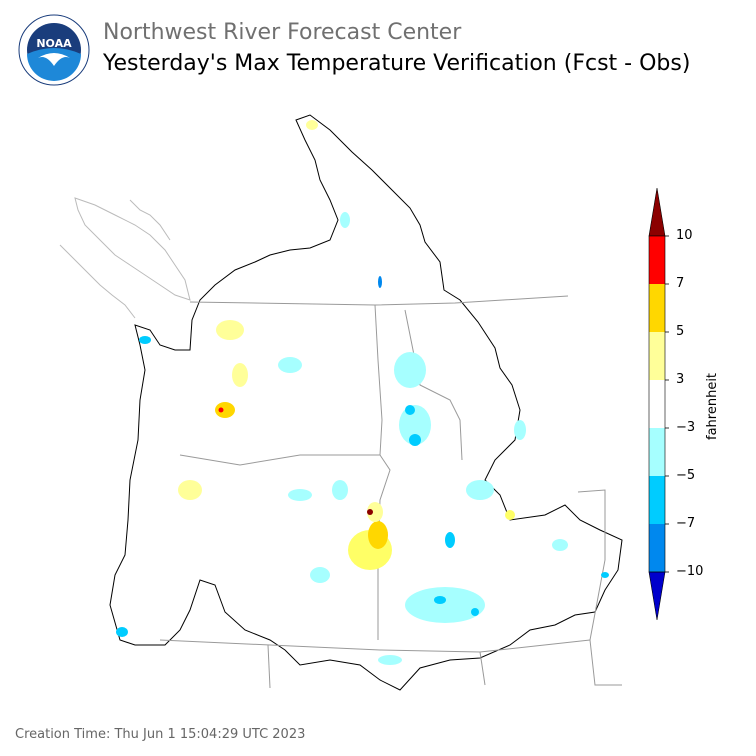 The height and width of the screenshot is (756, 756). What do you see at coordinates (680, 283) in the screenshot?
I see `colorbar-tick-label: 7` at bounding box center [680, 283].